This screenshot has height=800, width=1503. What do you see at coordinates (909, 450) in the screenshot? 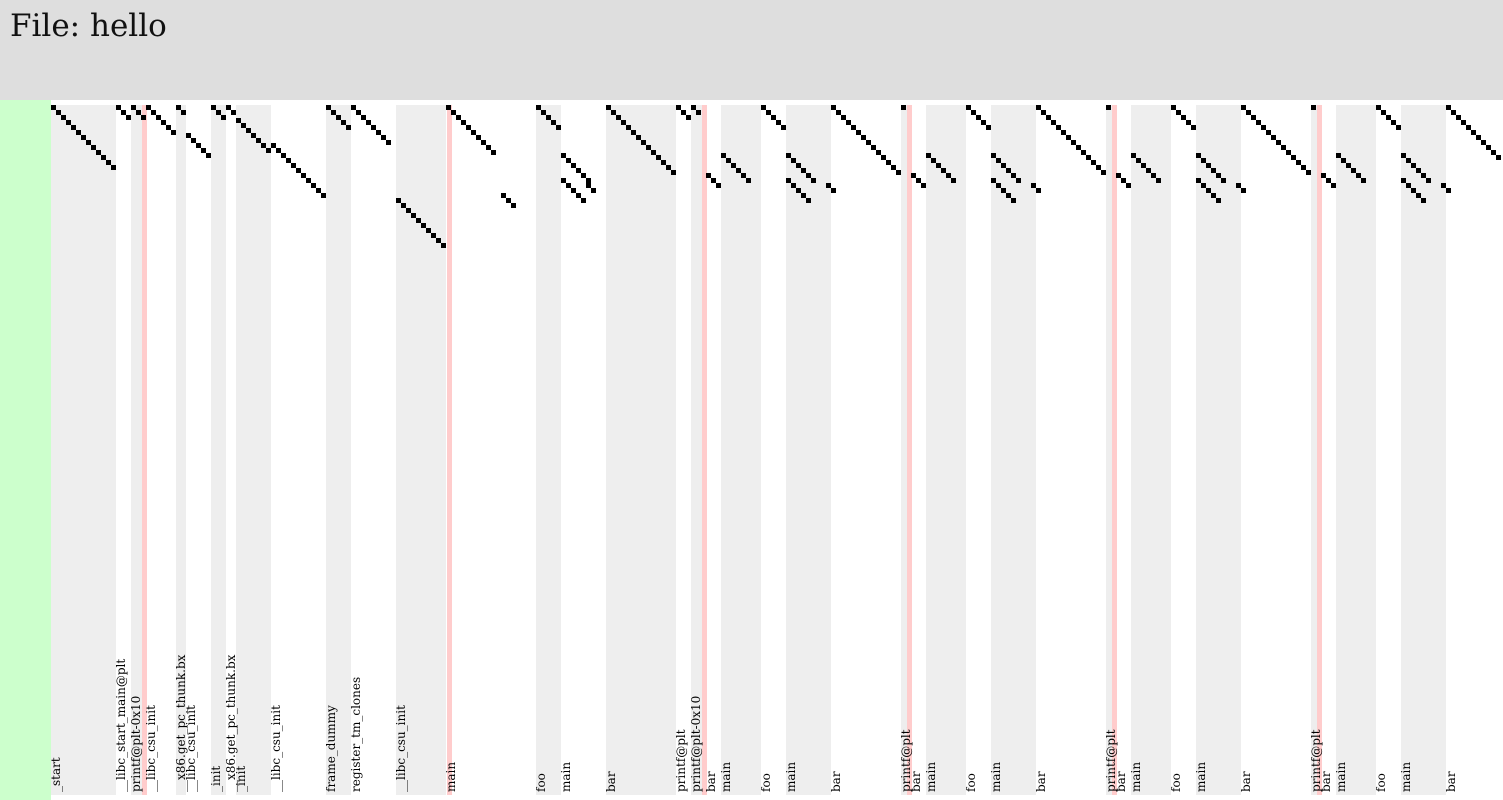
I see `call-marker-line` at bounding box center [909, 450].